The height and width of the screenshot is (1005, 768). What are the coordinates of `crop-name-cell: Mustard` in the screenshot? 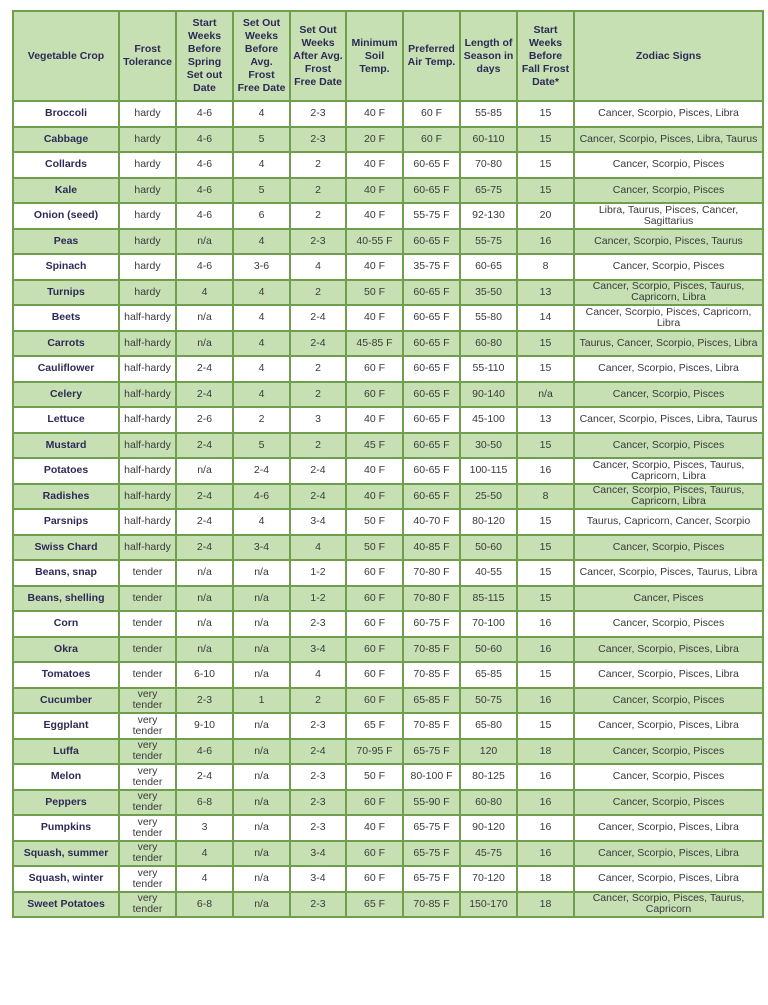 It's located at (66, 445).